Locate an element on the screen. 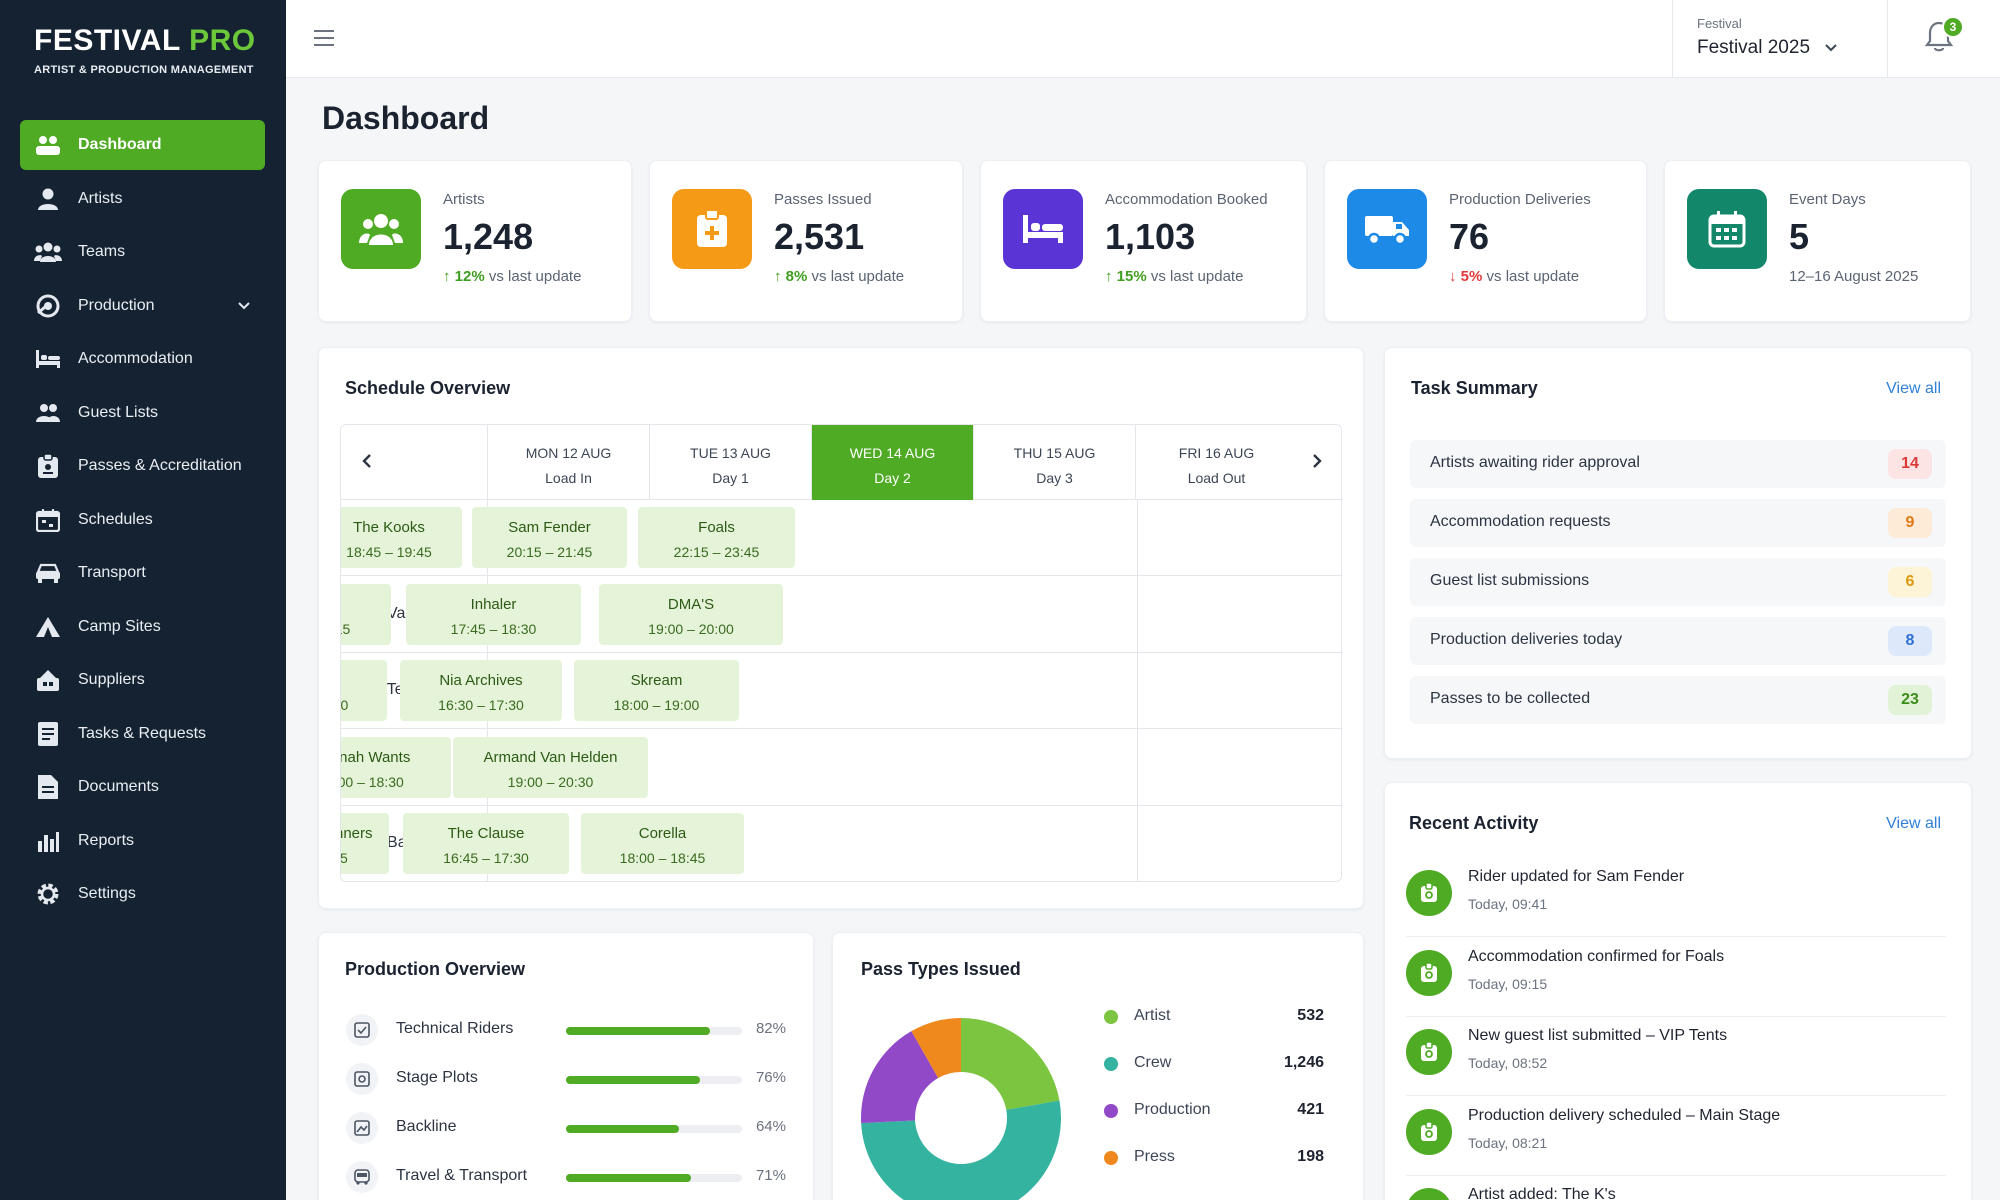 The height and width of the screenshot is (1200, 2000). notifications-button: 3 is located at coordinates (1943, 37).